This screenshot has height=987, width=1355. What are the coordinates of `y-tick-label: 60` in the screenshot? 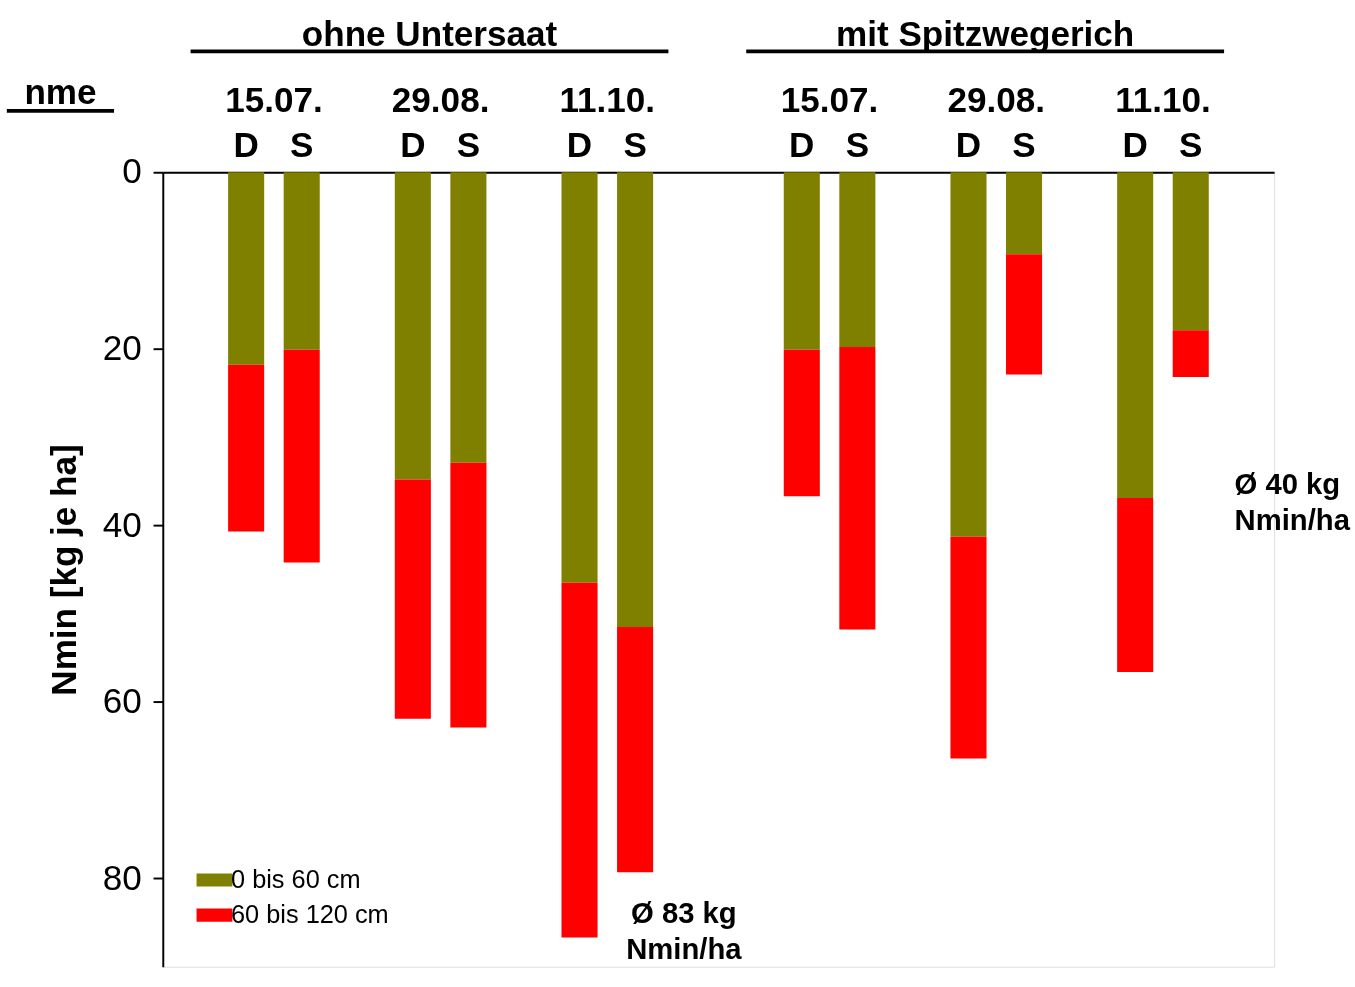 It's located at (122, 701).